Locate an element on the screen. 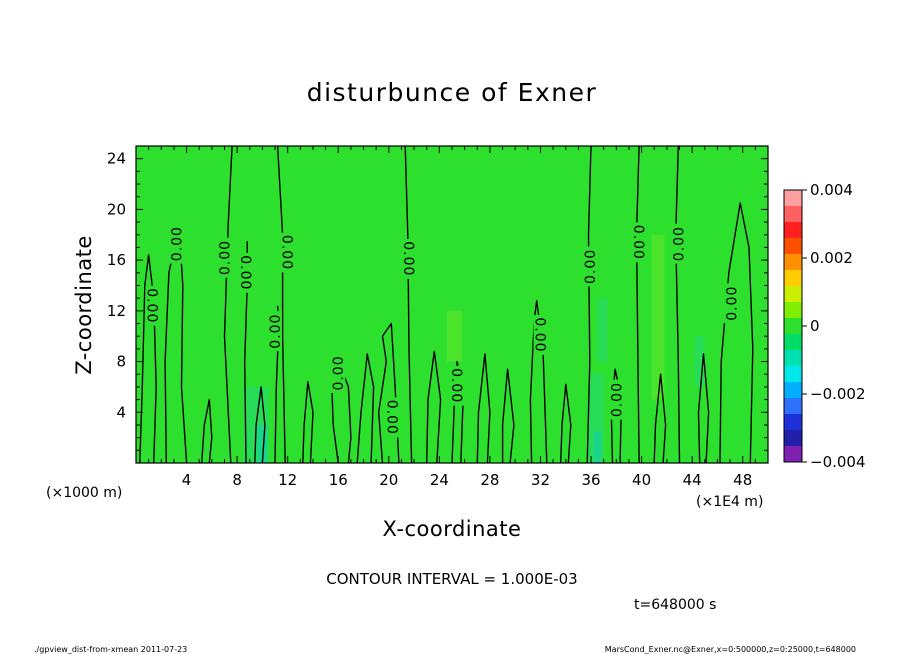 This screenshot has height=654, width=904. colorbar-tick-label: −0.004 is located at coordinates (838, 462).